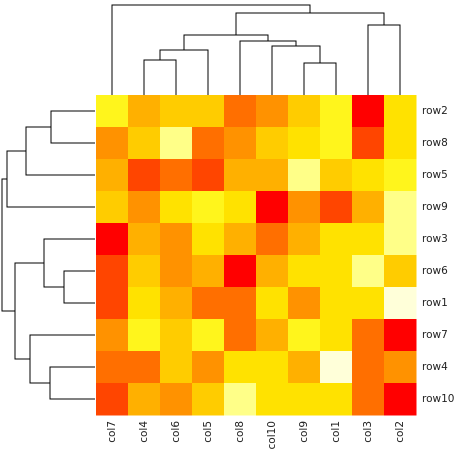 This screenshot has height=474, width=474. What do you see at coordinates (368, 207) in the screenshot?
I see `cell-row9-col3` at bounding box center [368, 207].